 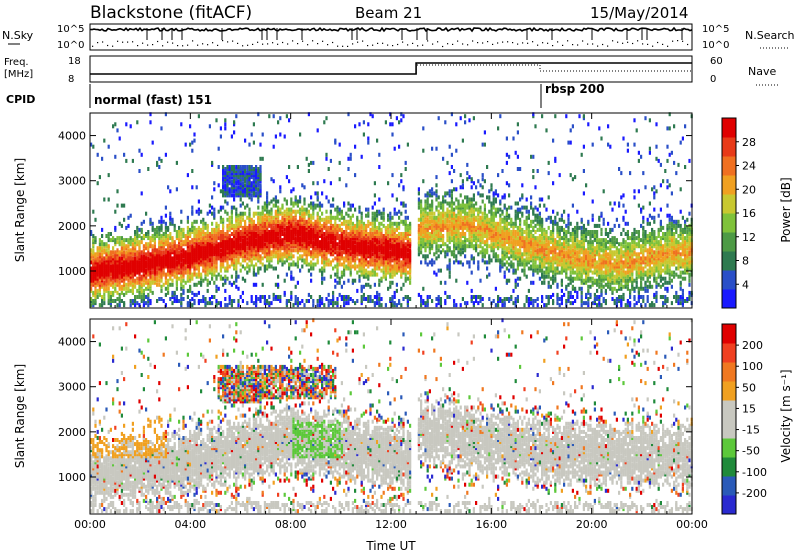 What do you see at coordinates (70, 29) in the screenshot?
I see `nsky-tick-top: 10^5` at bounding box center [70, 29].